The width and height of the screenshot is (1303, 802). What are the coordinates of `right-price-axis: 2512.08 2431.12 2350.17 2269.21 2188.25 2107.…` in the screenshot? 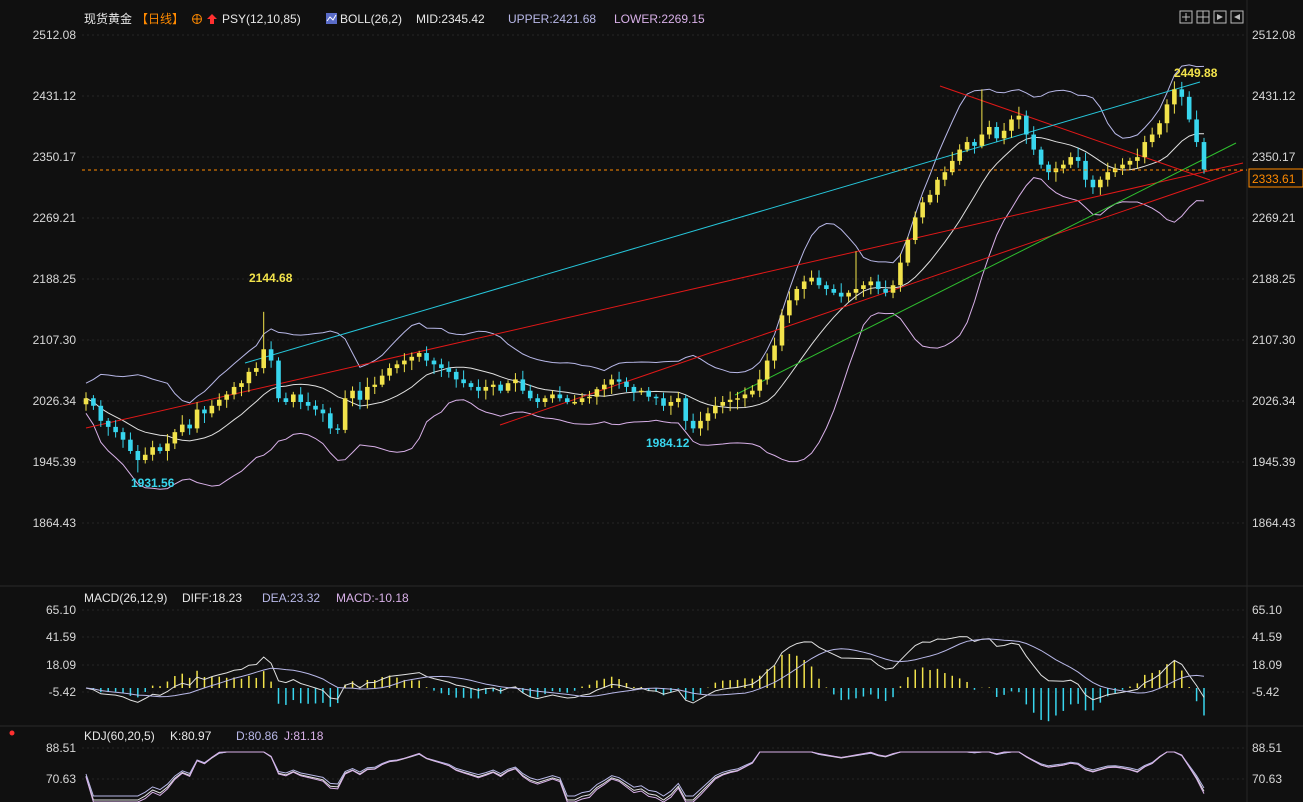 It's located at (1274, 279).